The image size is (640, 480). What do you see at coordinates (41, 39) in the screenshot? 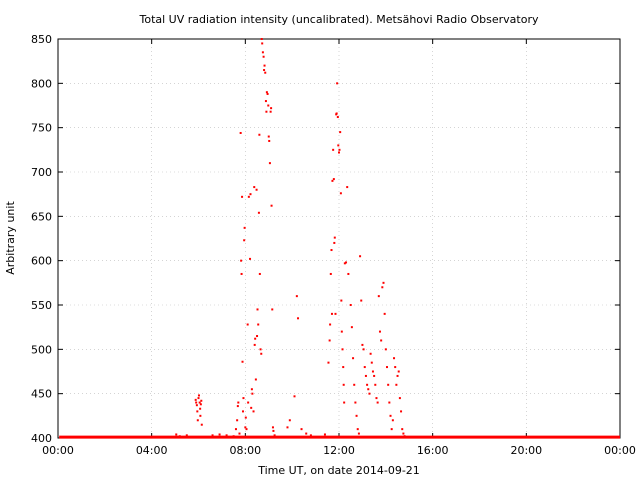
I see `y-tick-label: 850` at bounding box center [41, 39].